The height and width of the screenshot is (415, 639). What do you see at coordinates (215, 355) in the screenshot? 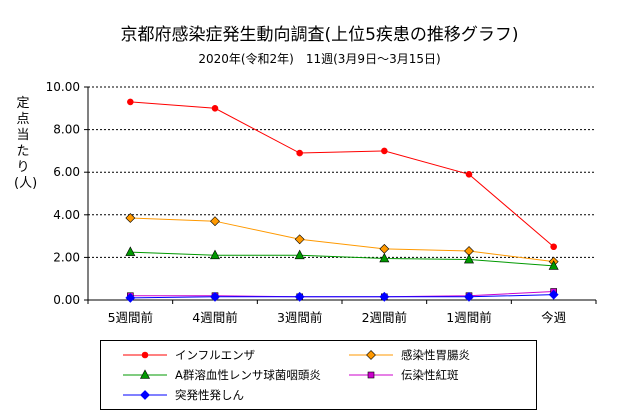
I see `legend-label: インフルエンザ` at bounding box center [215, 355].